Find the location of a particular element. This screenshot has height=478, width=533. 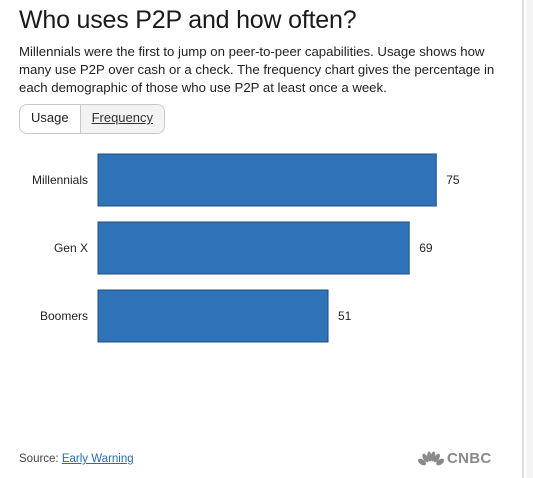

source-label: Source: is located at coordinates (39, 459).